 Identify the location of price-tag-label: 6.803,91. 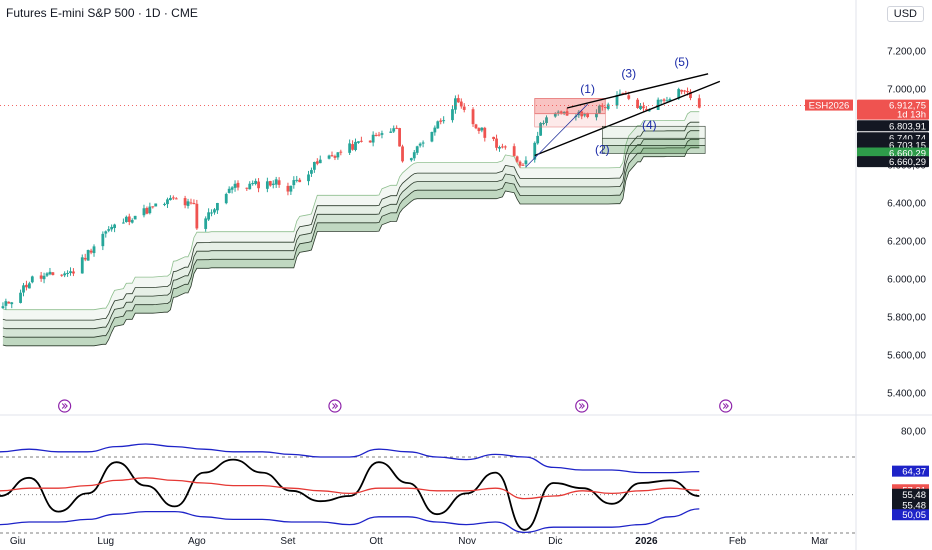
(907, 126).